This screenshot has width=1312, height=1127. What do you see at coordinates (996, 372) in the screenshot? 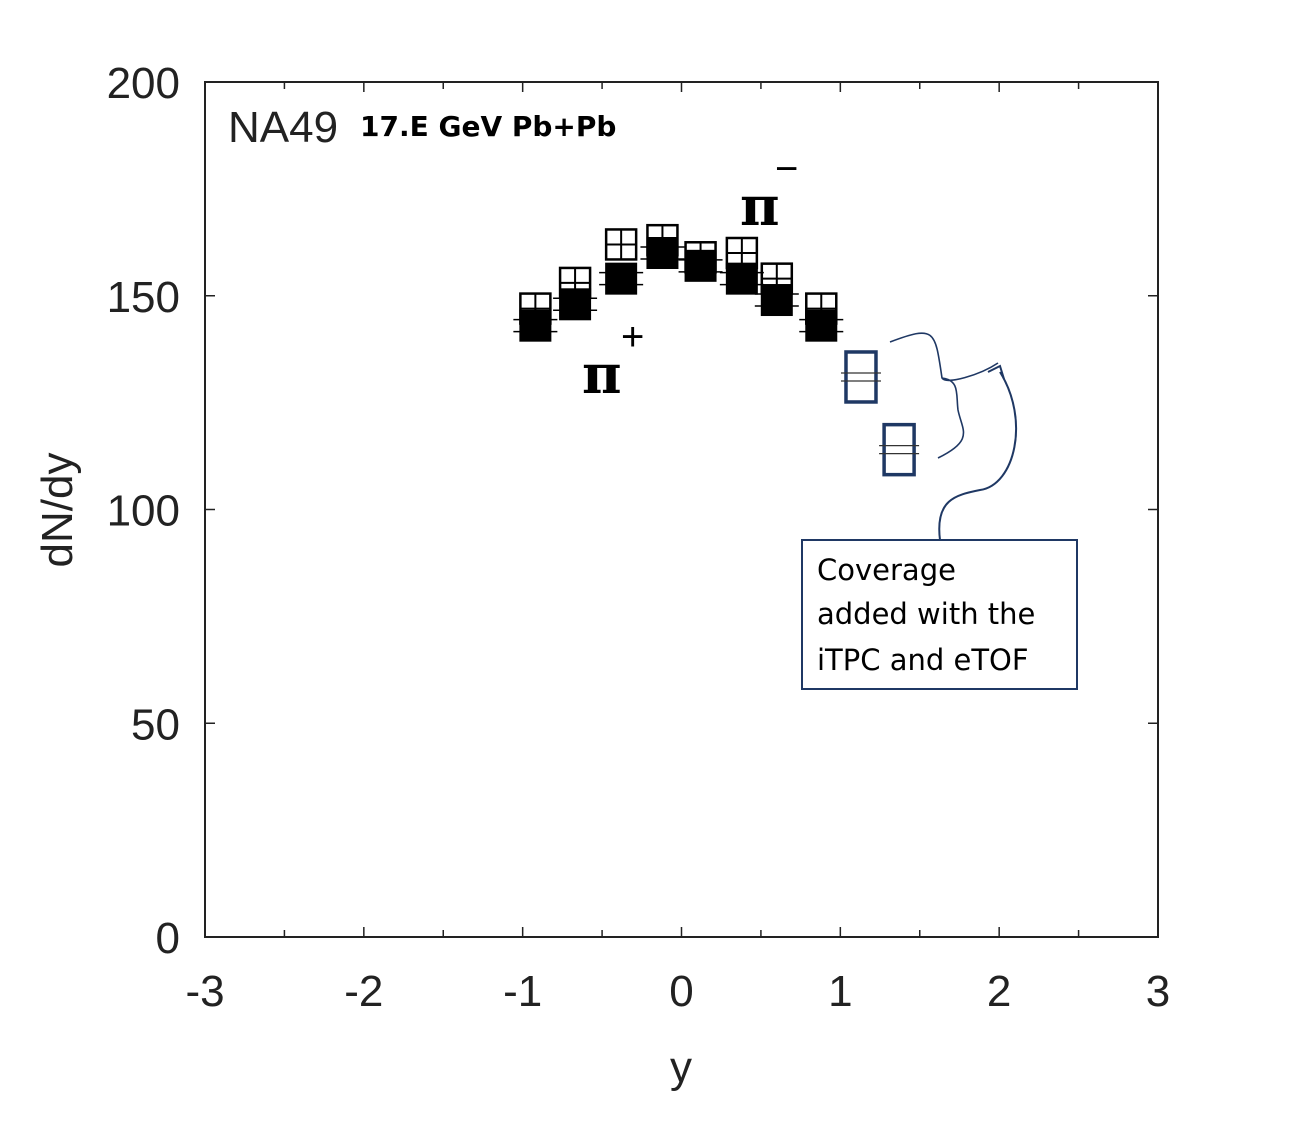
I see `arrow-head-icon` at bounding box center [996, 372].